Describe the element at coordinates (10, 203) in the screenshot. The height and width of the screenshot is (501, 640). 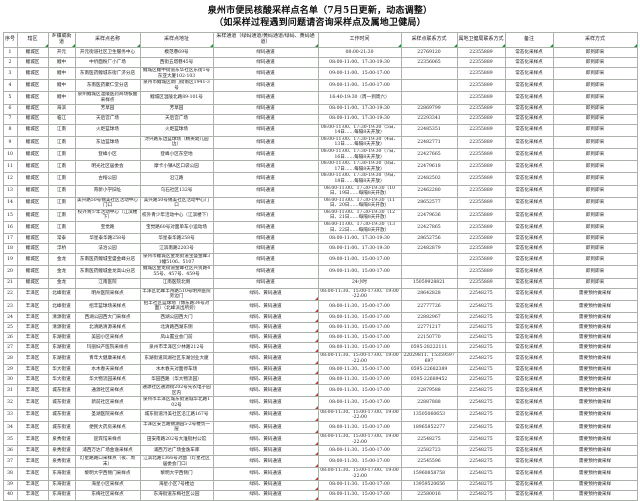
I see `table-cell: 14` at that location.